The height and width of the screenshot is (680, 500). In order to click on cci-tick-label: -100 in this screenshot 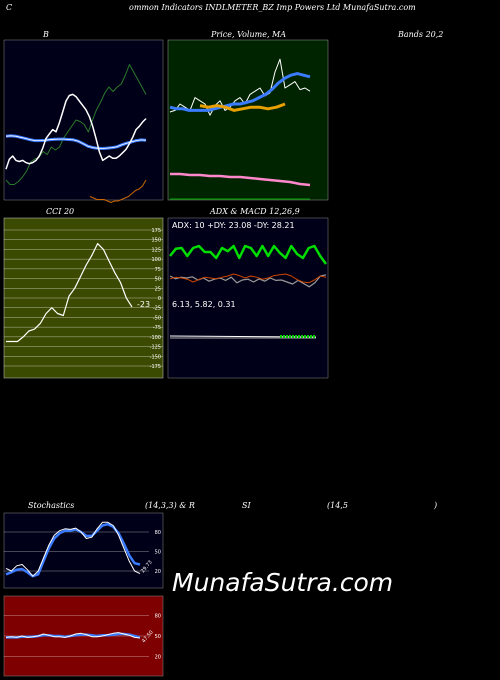, I will do `click(155, 338)`.